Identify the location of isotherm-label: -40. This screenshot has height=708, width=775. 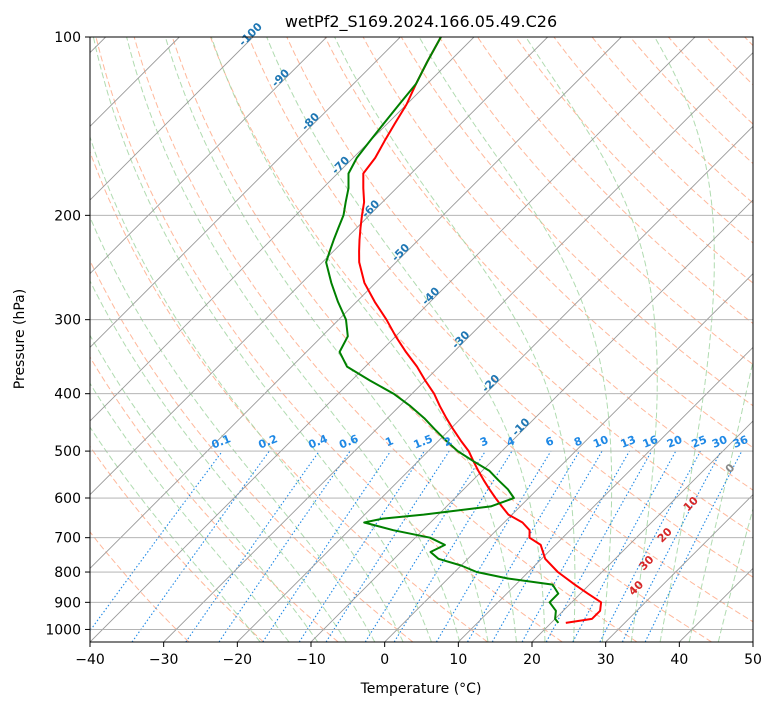
(430, 295).